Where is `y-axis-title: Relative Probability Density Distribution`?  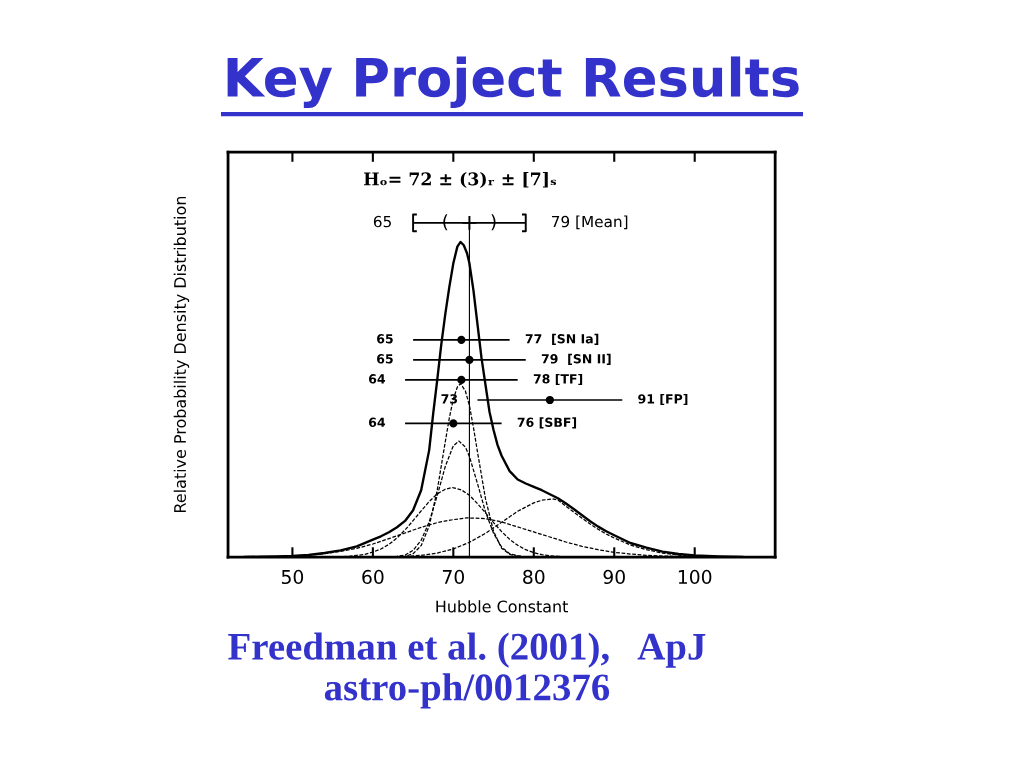
y-axis-title: Relative Probability Density Distribution is located at coordinates (181, 354).